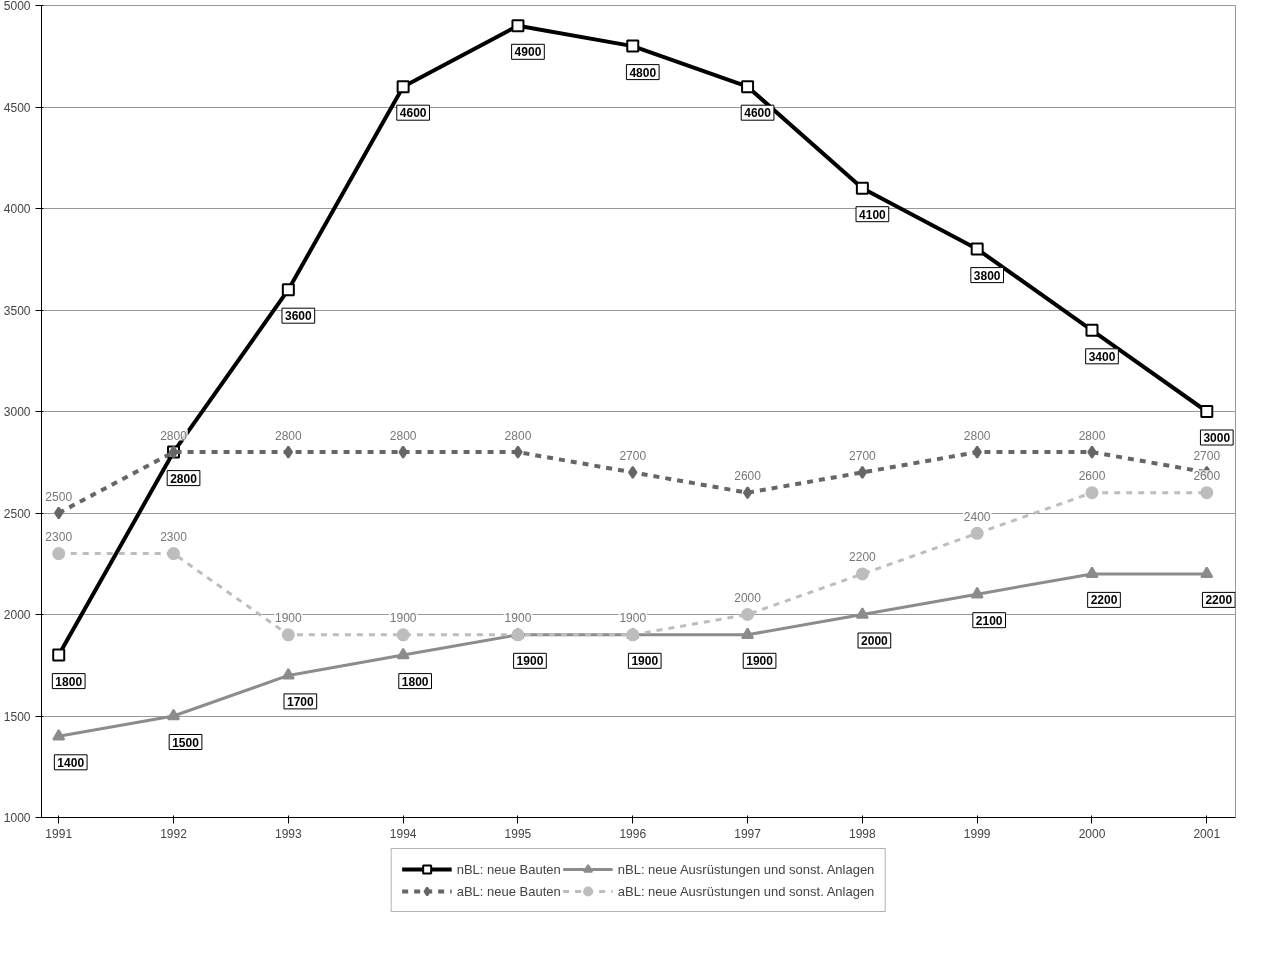 This screenshot has height=954, width=1265. What do you see at coordinates (71, 762) in the screenshot?
I see `data-label: 1400` at bounding box center [71, 762].